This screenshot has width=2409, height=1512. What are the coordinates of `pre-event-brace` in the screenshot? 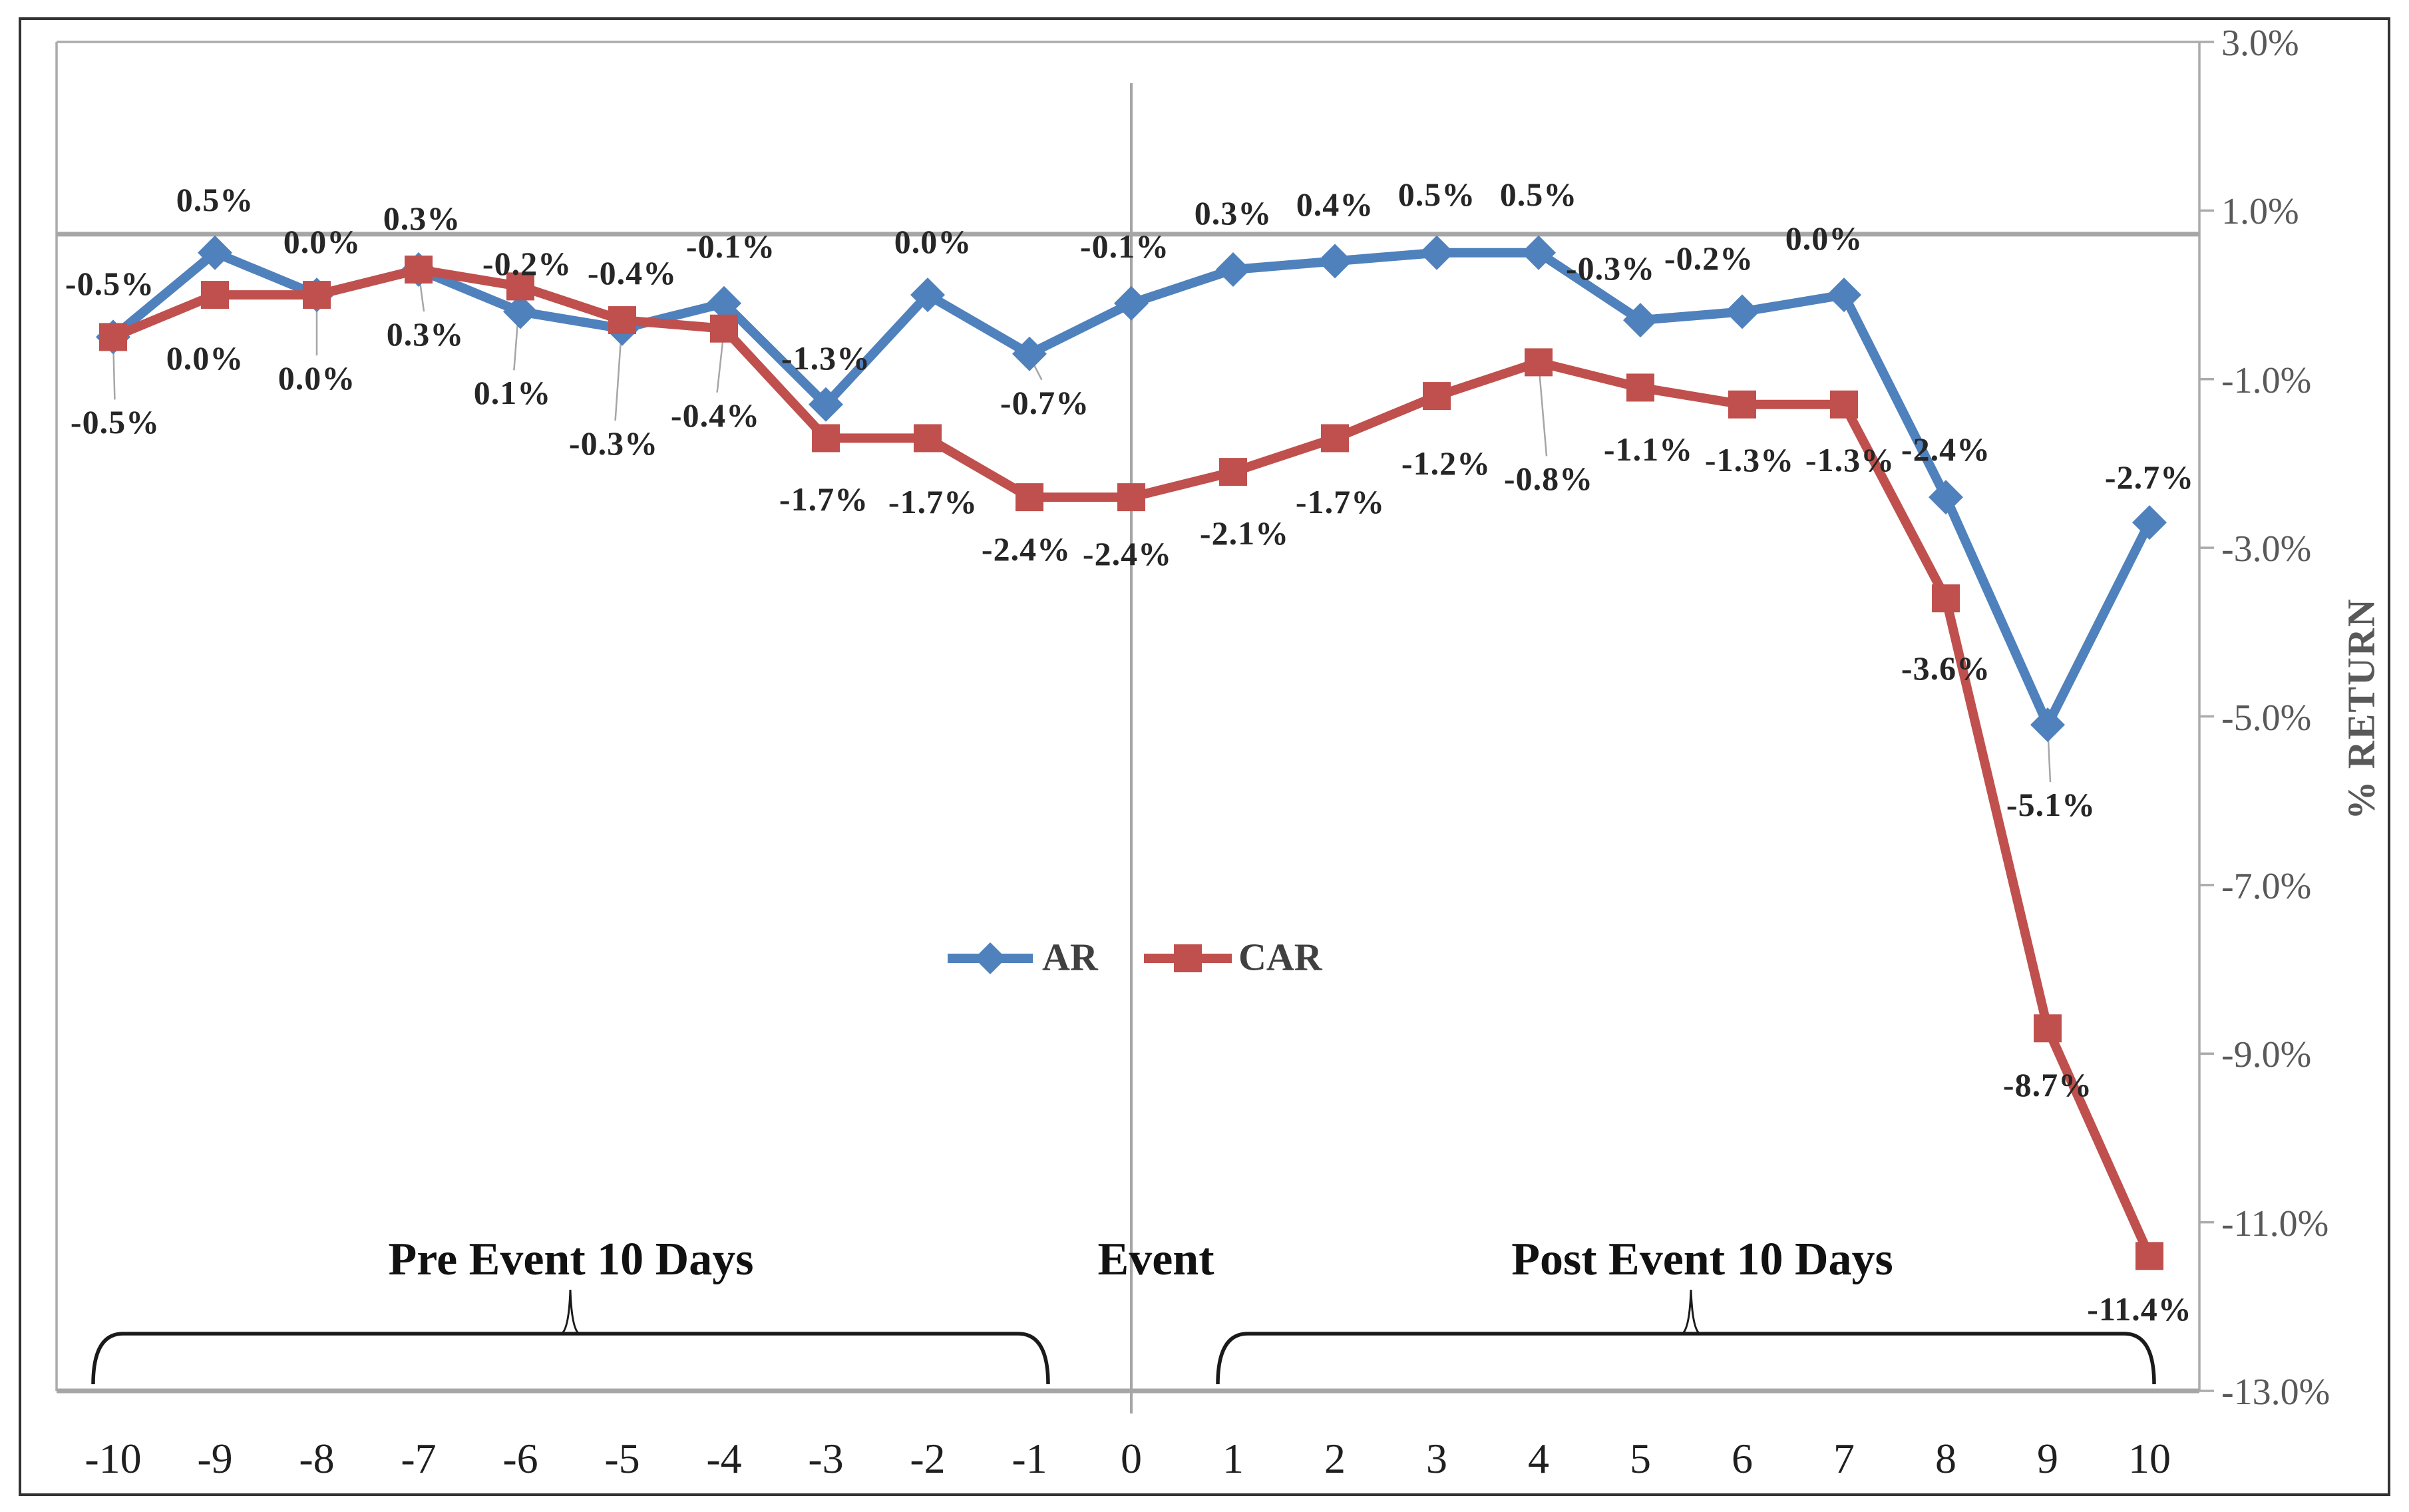 It's located at (570, 1358).